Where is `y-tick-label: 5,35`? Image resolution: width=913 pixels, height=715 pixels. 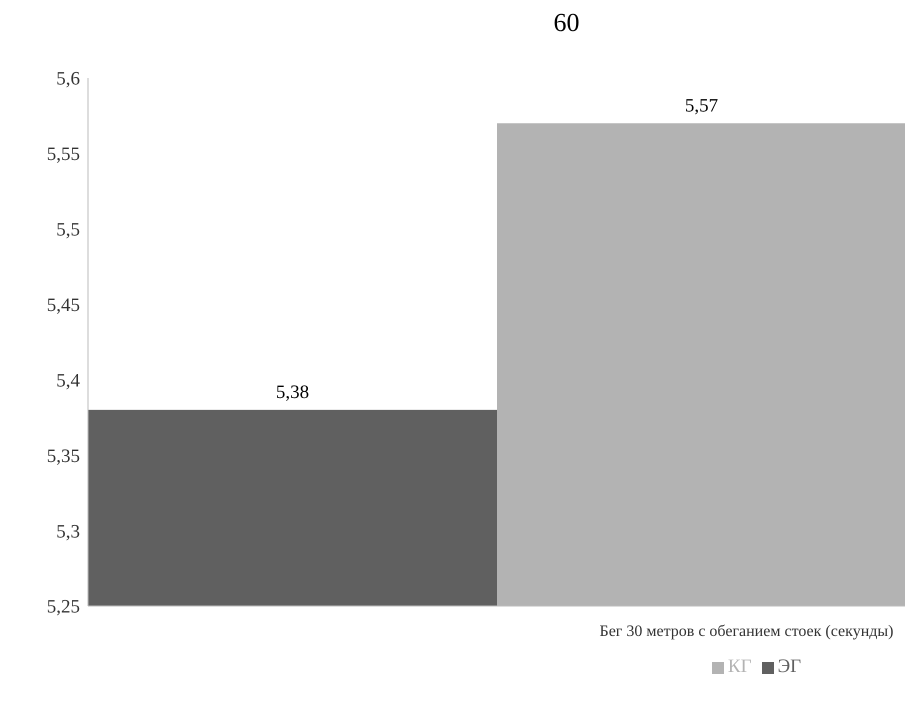 y-tick-label: 5,35 is located at coordinates (63, 456).